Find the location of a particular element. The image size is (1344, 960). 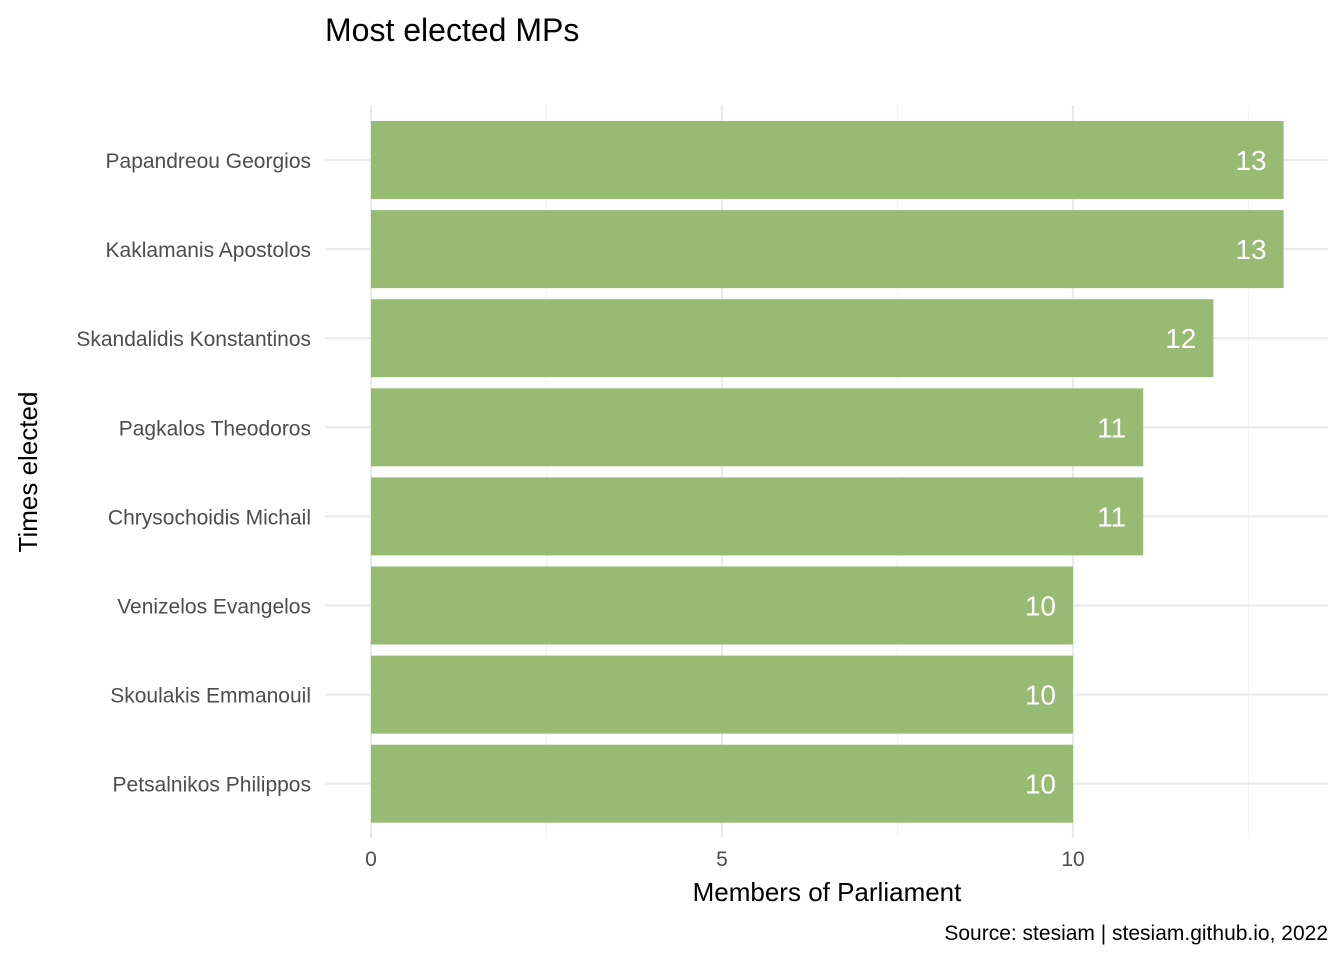

x-tick-labels: 0 5 10 is located at coordinates (725, 859).